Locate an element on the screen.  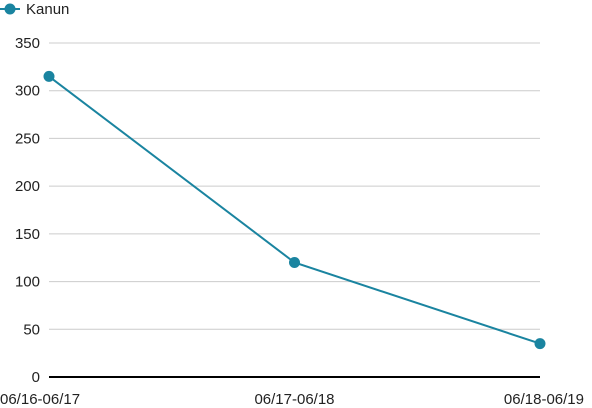
y-tick-label: 350 is located at coordinates (27, 43).